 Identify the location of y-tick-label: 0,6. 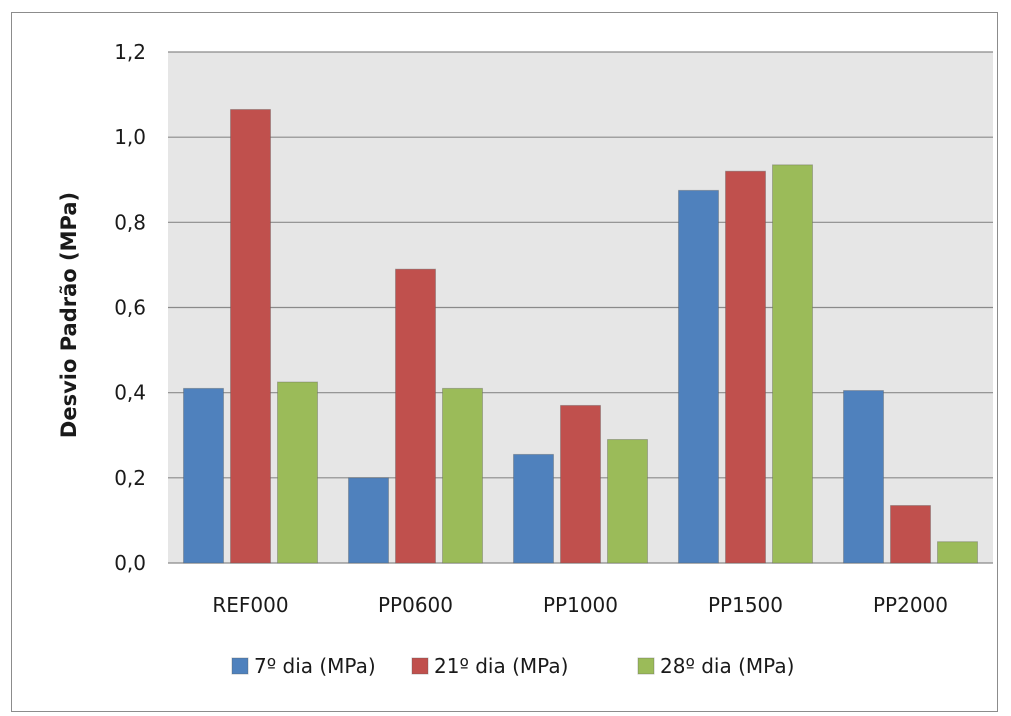
(130, 308).